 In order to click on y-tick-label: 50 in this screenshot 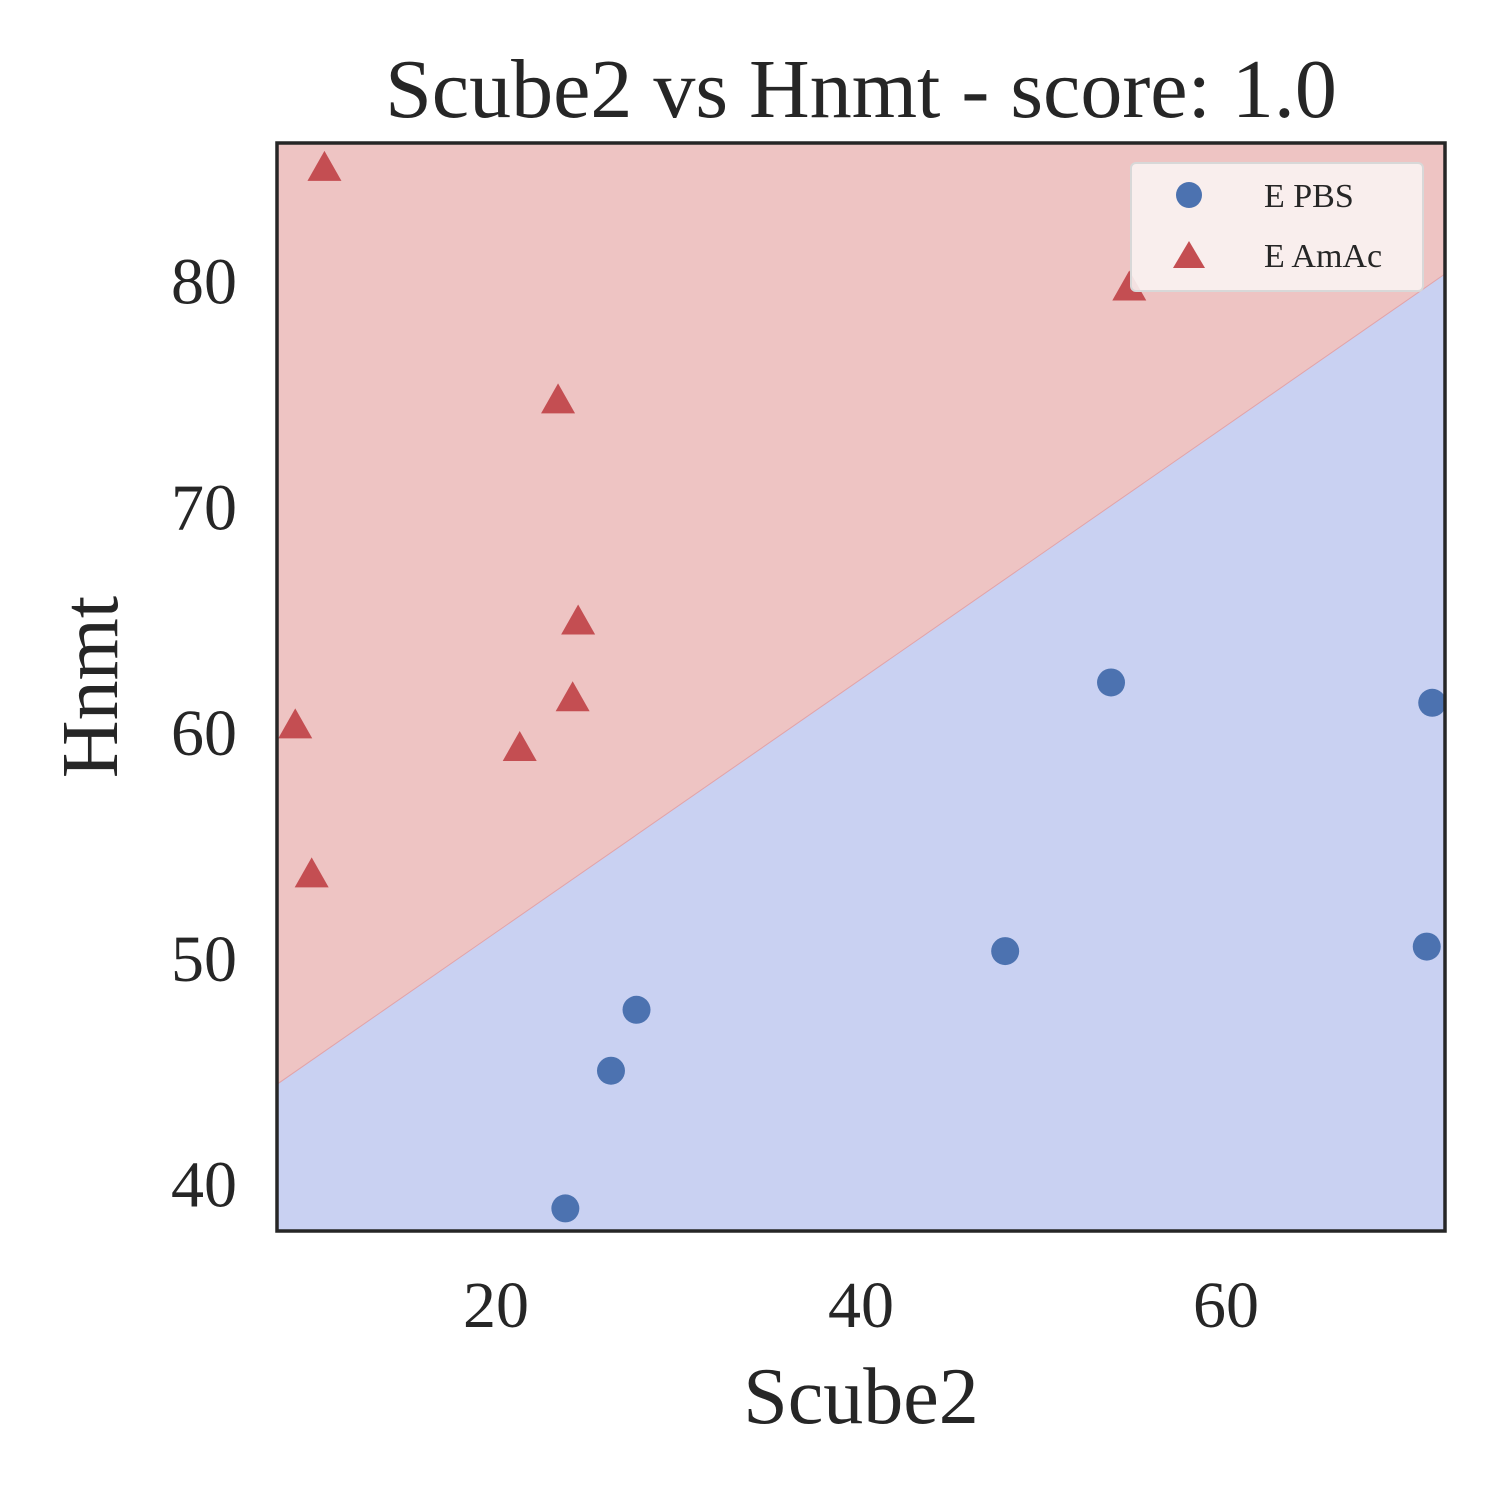, I will do `click(204, 959)`.